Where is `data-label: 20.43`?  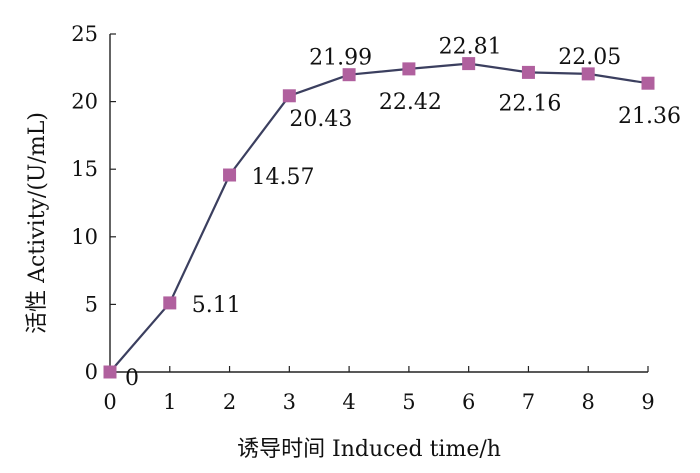
data-label: 20.43 is located at coordinates (320, 119).